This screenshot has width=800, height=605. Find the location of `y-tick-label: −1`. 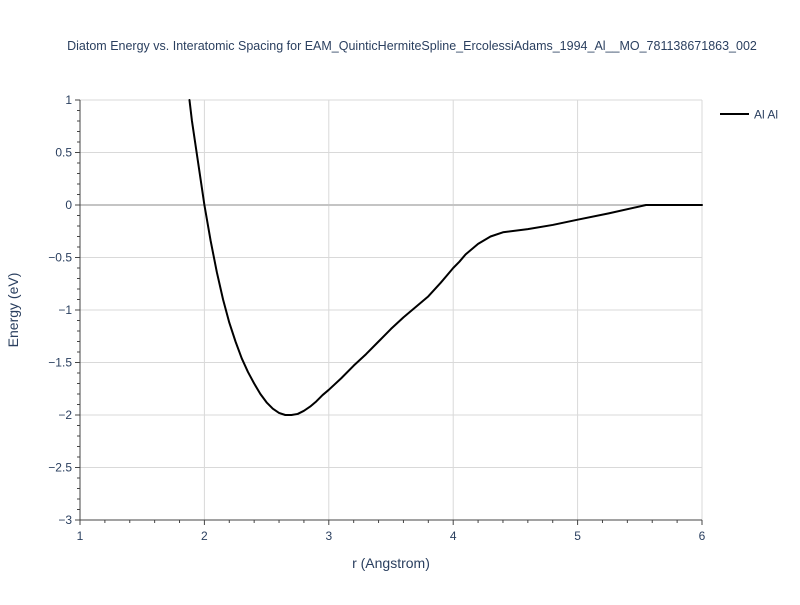

y-tick-label: −1 is located at coordinates (65, 310).